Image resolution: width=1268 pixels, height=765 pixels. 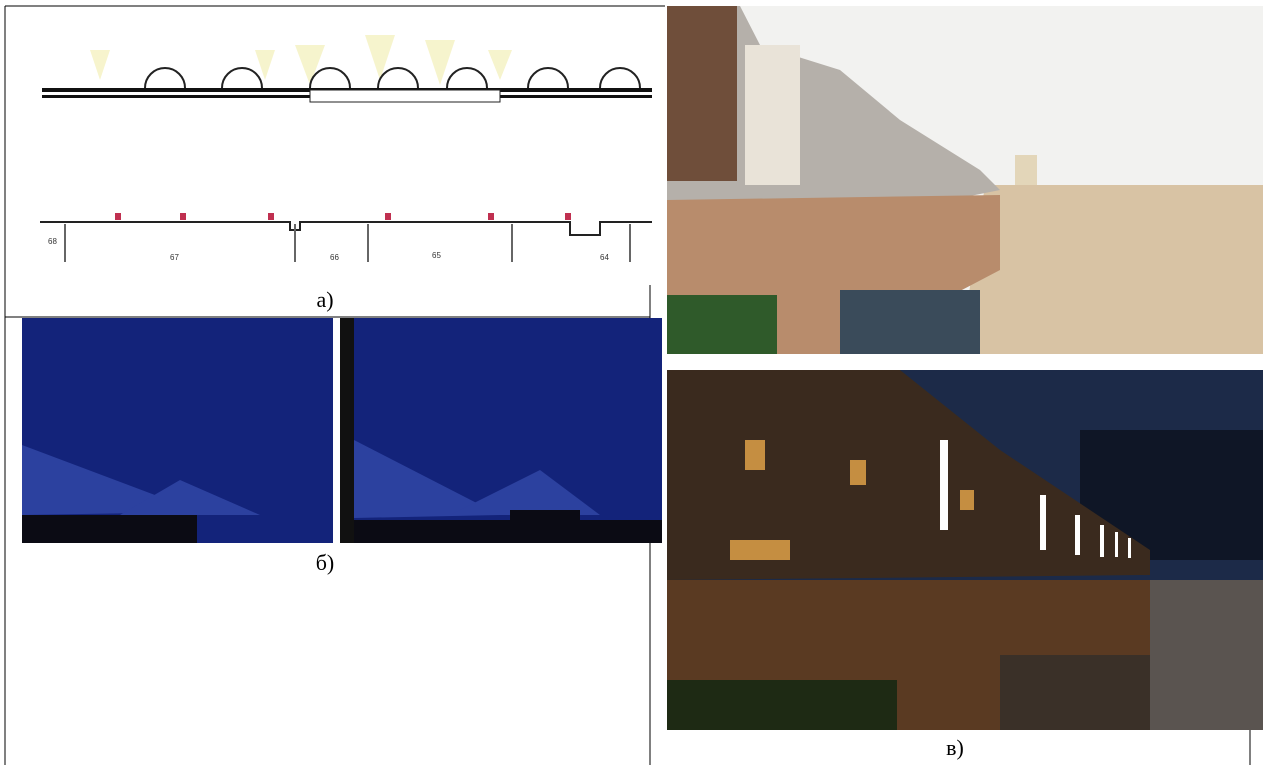 I want to click on lighting-sketches, so click(x=342, y=430).